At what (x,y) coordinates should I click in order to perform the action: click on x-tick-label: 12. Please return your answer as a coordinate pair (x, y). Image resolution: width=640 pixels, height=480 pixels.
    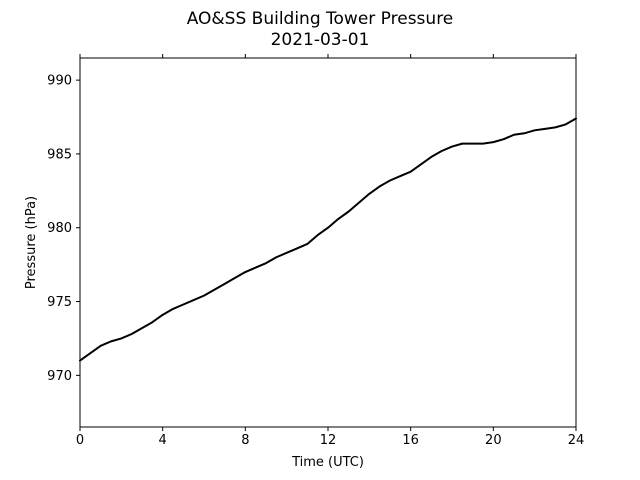
    Looking at the image, I should click on (328, 440).